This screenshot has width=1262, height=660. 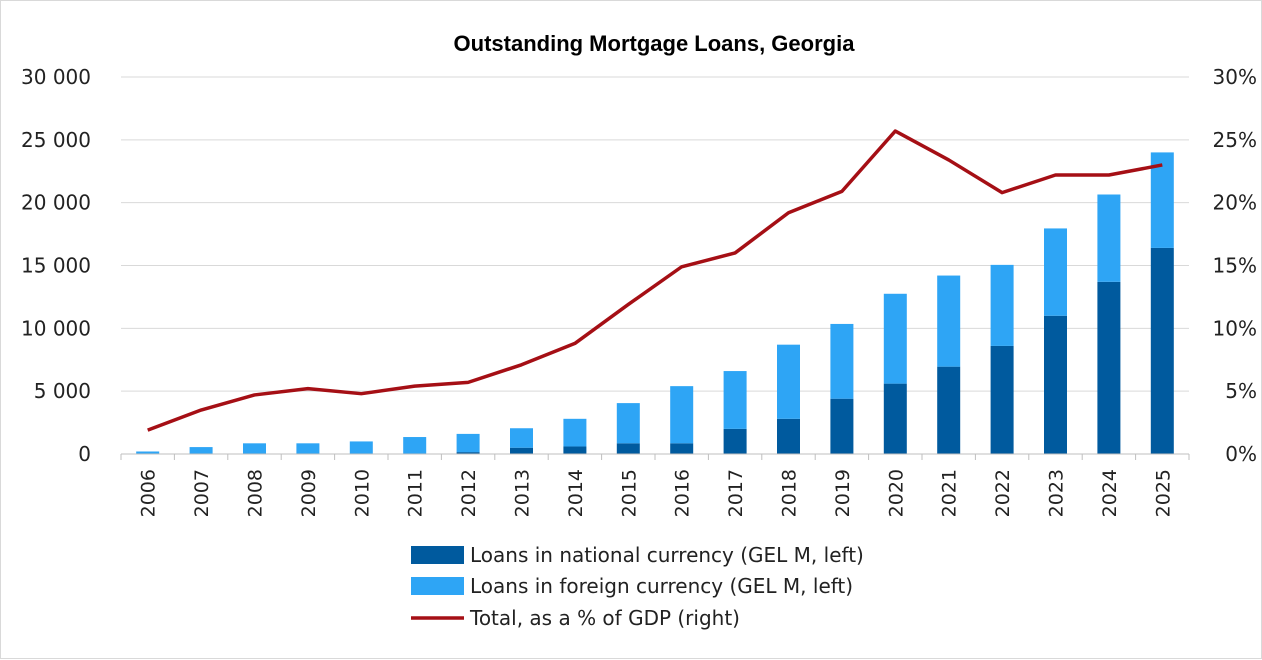 What do you see at coordinates (362, 493) in the screenshot?
I see `x-axis-tick-label: 2010` at bounding box center [362, 493].